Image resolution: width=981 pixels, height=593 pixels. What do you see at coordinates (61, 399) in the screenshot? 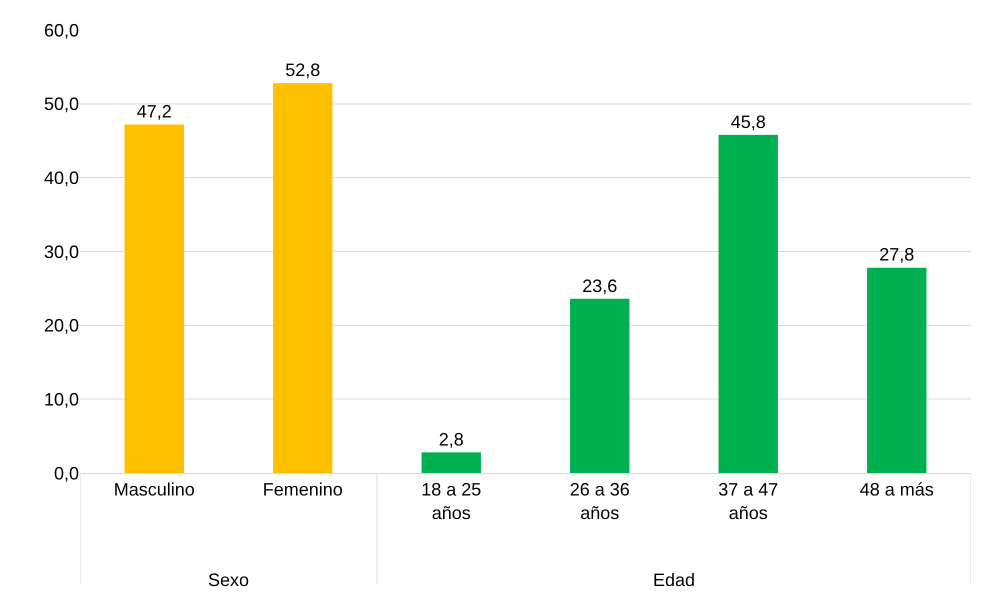
I see `y-tick-label: 10,0` at bounding box center [61, 399].